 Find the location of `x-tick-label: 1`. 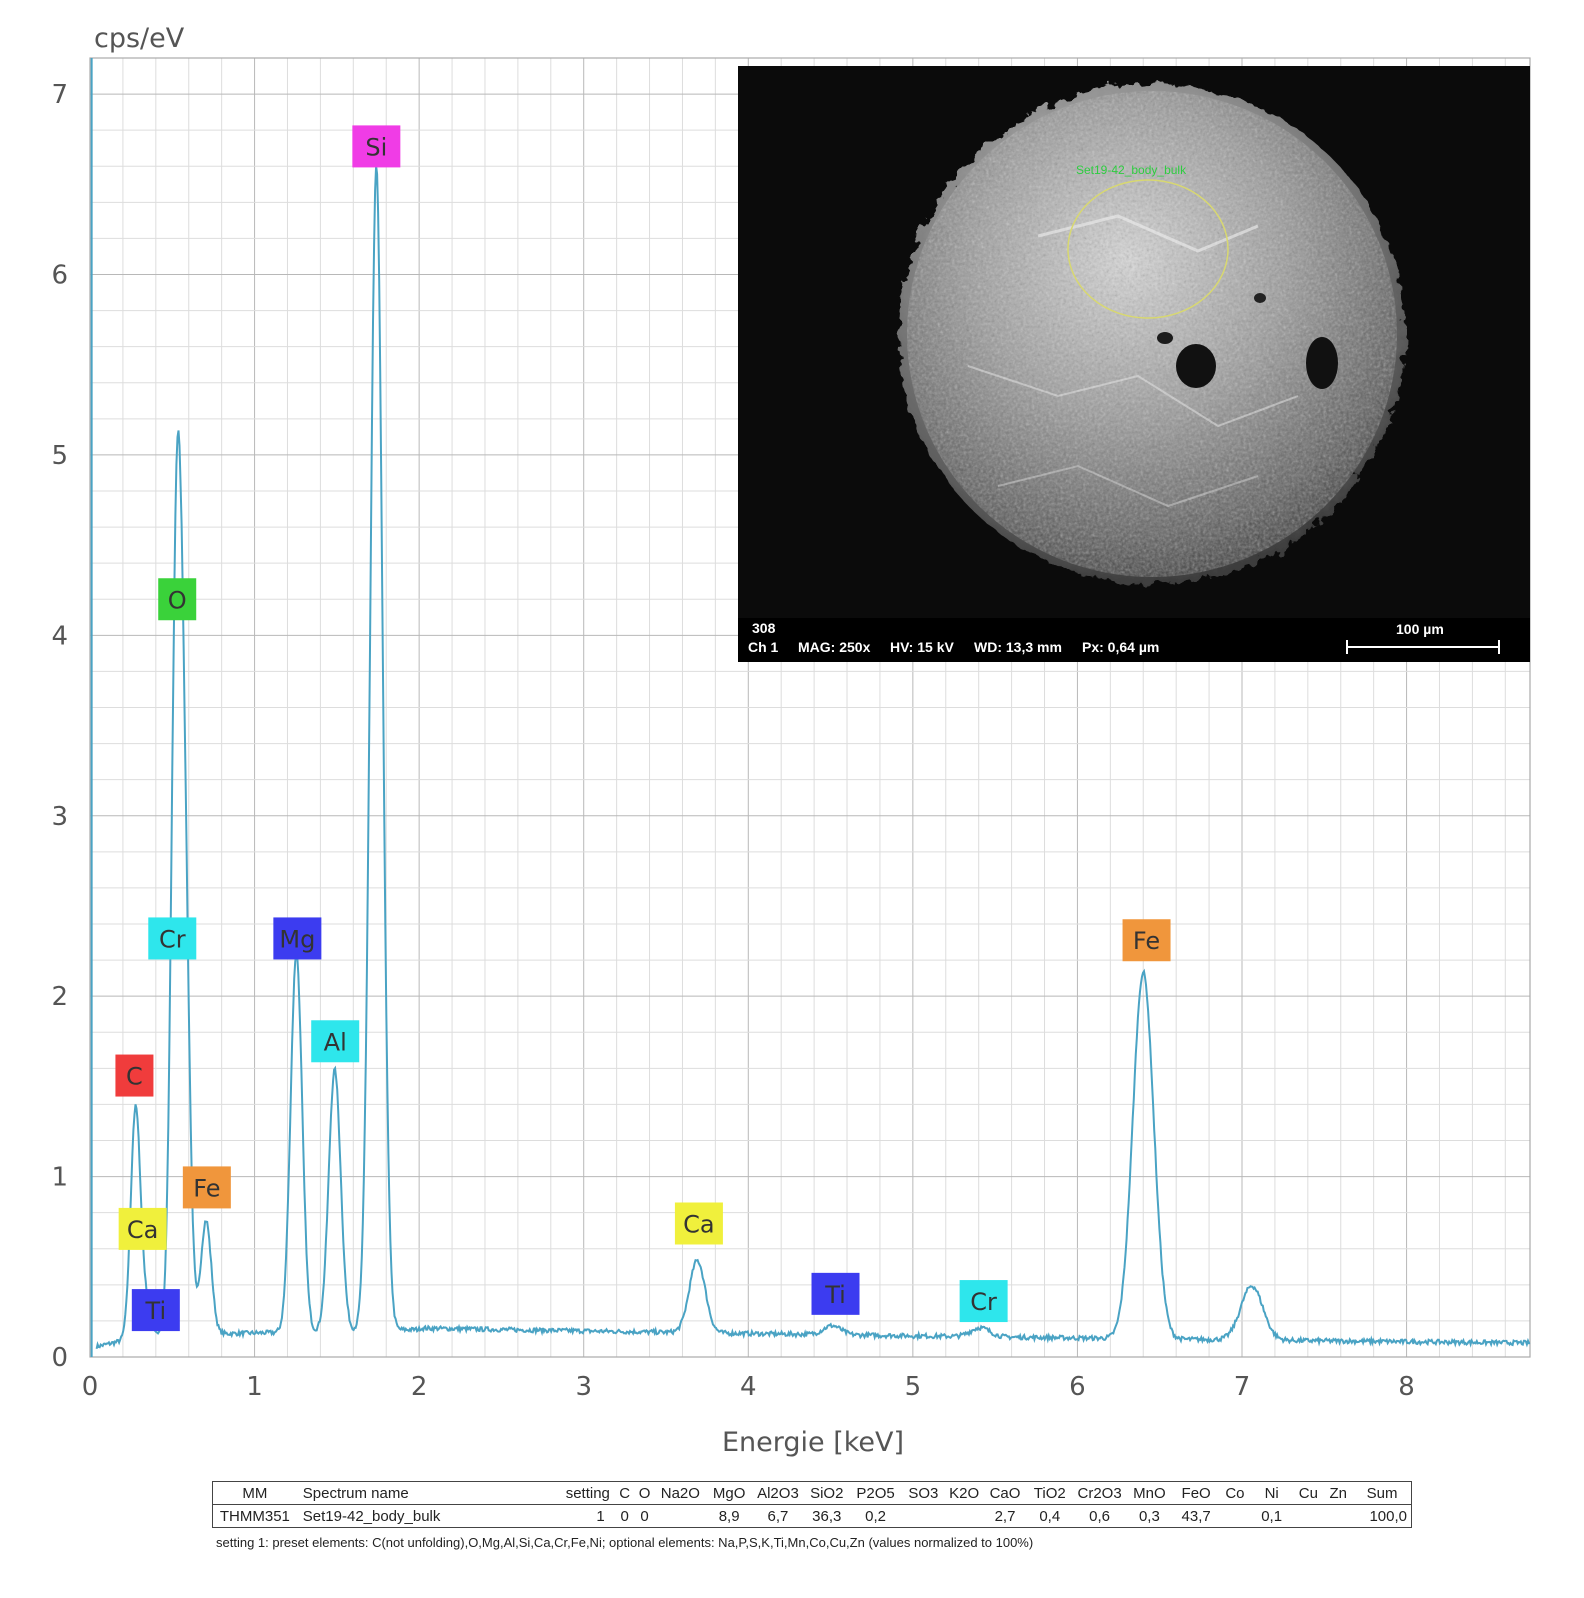

x-tick-label: 1 is located at coordinates (254, 1387).